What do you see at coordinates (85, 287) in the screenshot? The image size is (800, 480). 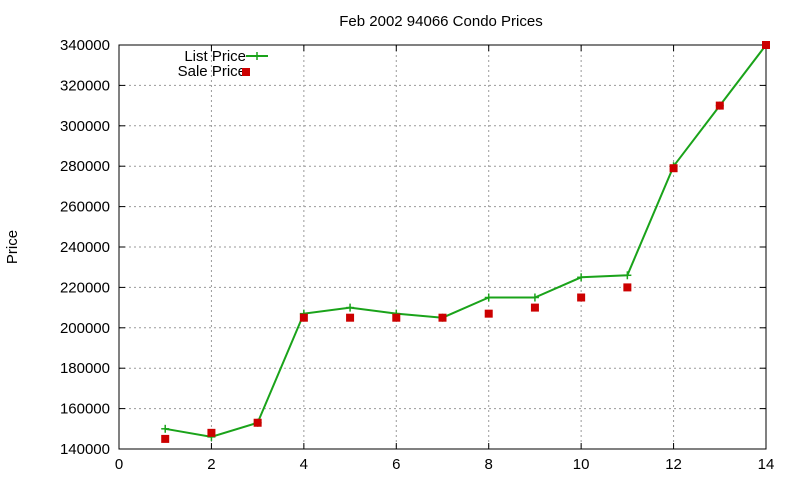 I see `y-tick-label: 220000` at bounding box center [85, 287].